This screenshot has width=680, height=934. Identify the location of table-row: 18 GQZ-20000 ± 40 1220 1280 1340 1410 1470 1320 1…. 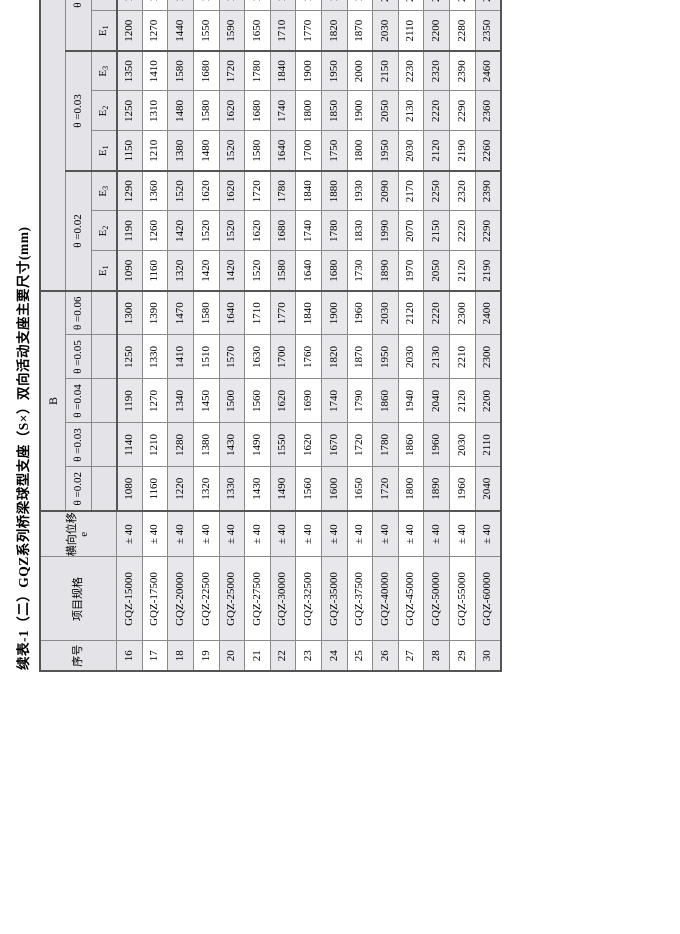
(180, 335).